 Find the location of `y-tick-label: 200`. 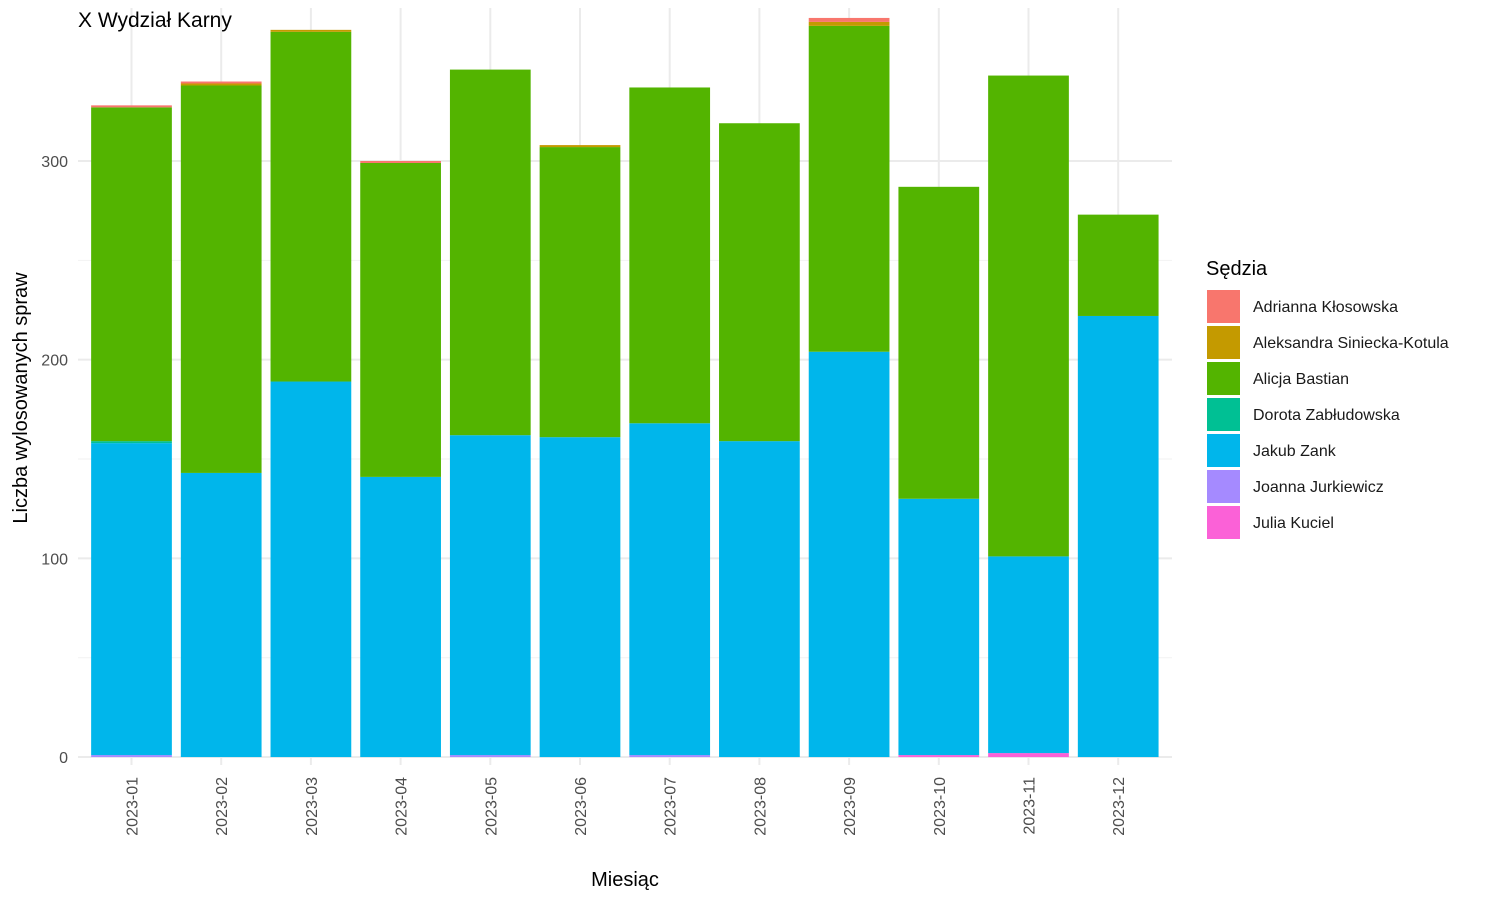

y-tick-label: 200 is located at coordinates (54, 361).